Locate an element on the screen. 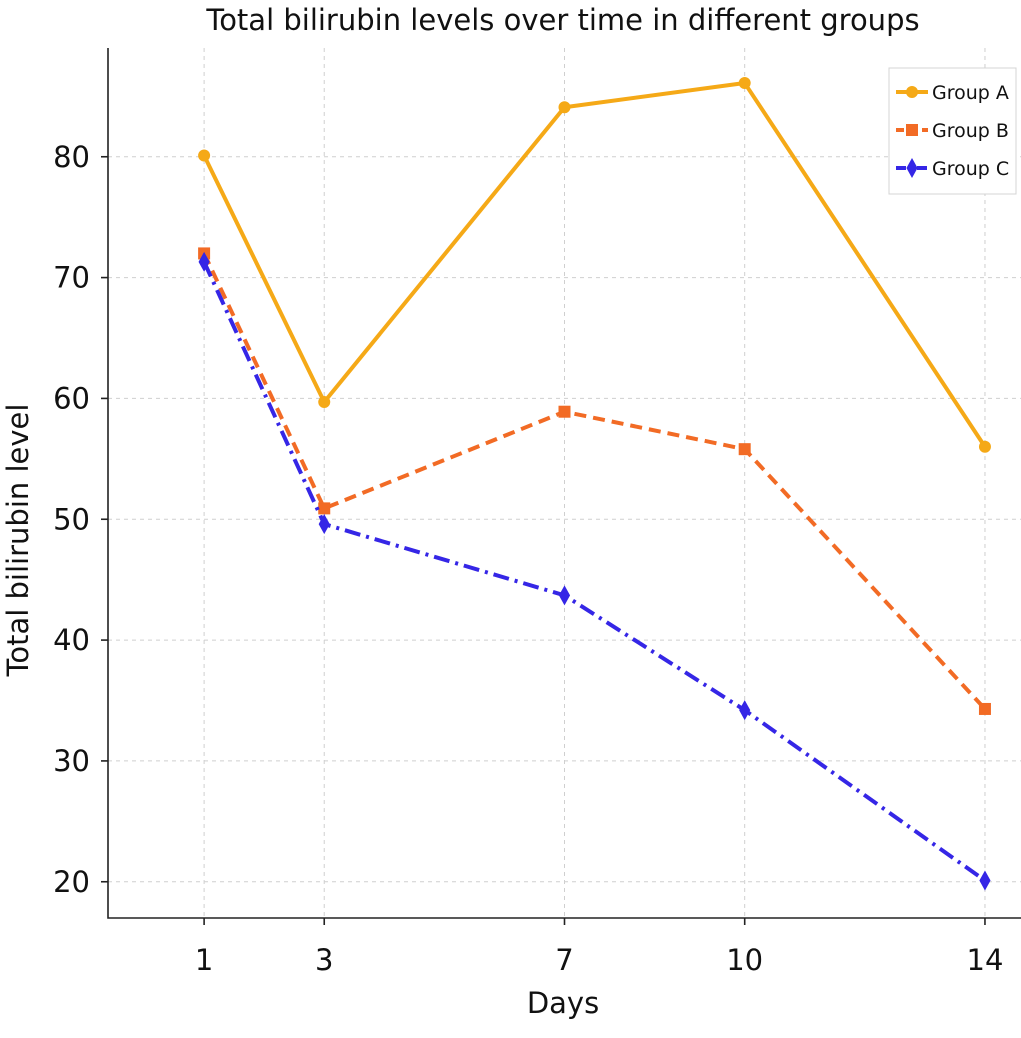  y-tick-label: 20 is located at coordinates (71, 882).